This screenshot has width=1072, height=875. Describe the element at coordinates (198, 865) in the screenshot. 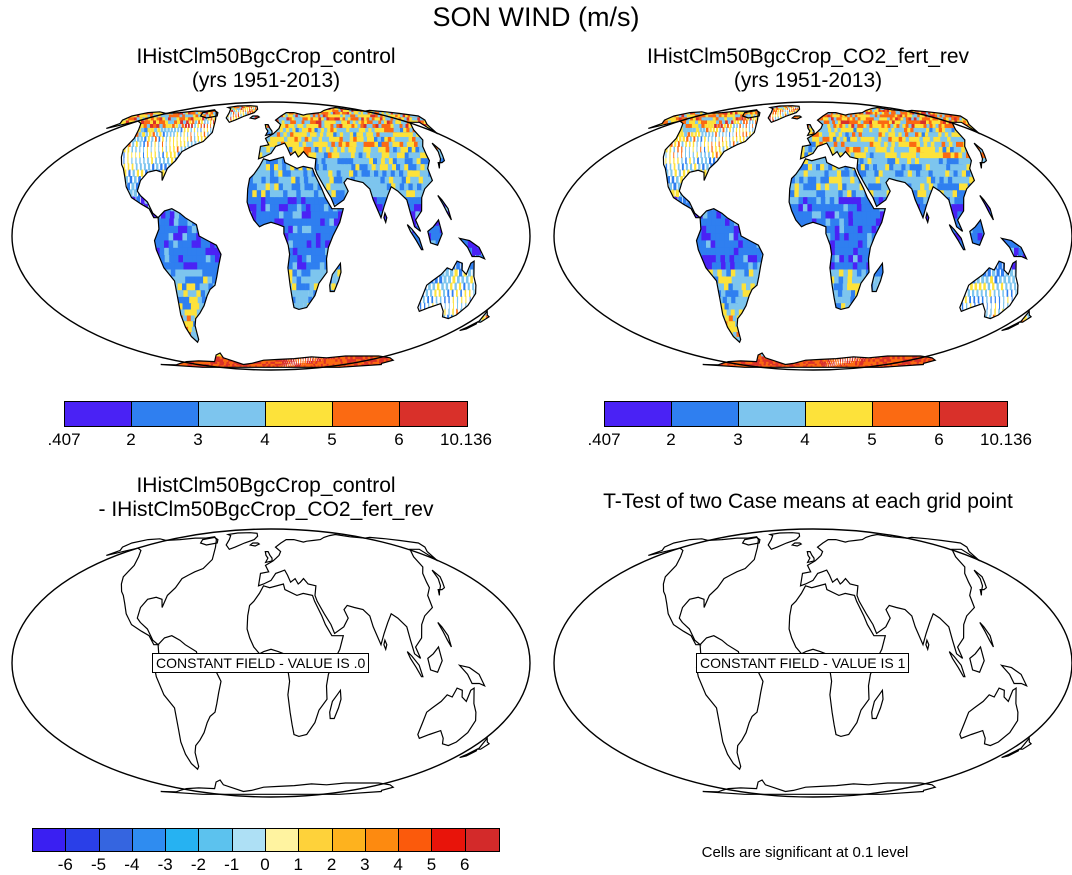

I see `colorbar-tick-label: -2` at that location.